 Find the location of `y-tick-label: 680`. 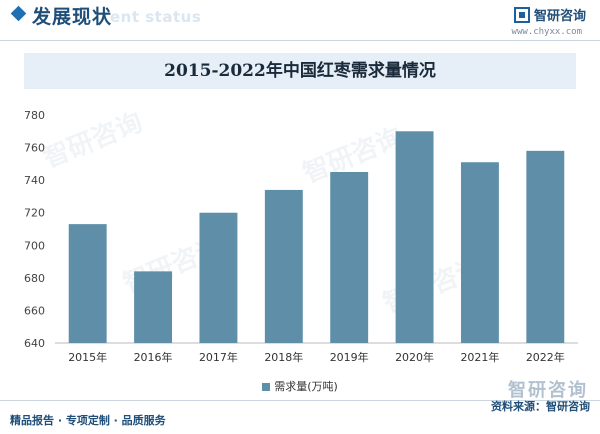

y-tick-label: 680 is located at coordinates (34, 278).